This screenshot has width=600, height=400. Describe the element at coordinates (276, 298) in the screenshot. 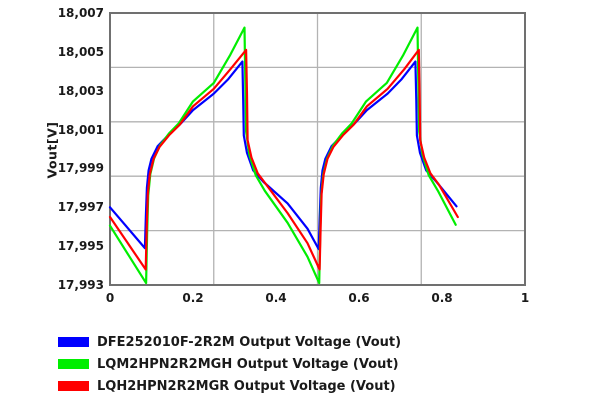

I see `x-tick-label: 0.4` at that location.